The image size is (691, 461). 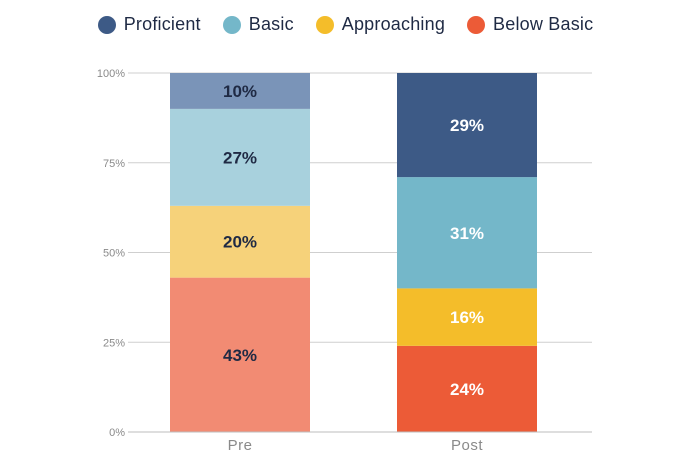 I want to click on y-tick-label: 0%, so click(x=117, y=433).